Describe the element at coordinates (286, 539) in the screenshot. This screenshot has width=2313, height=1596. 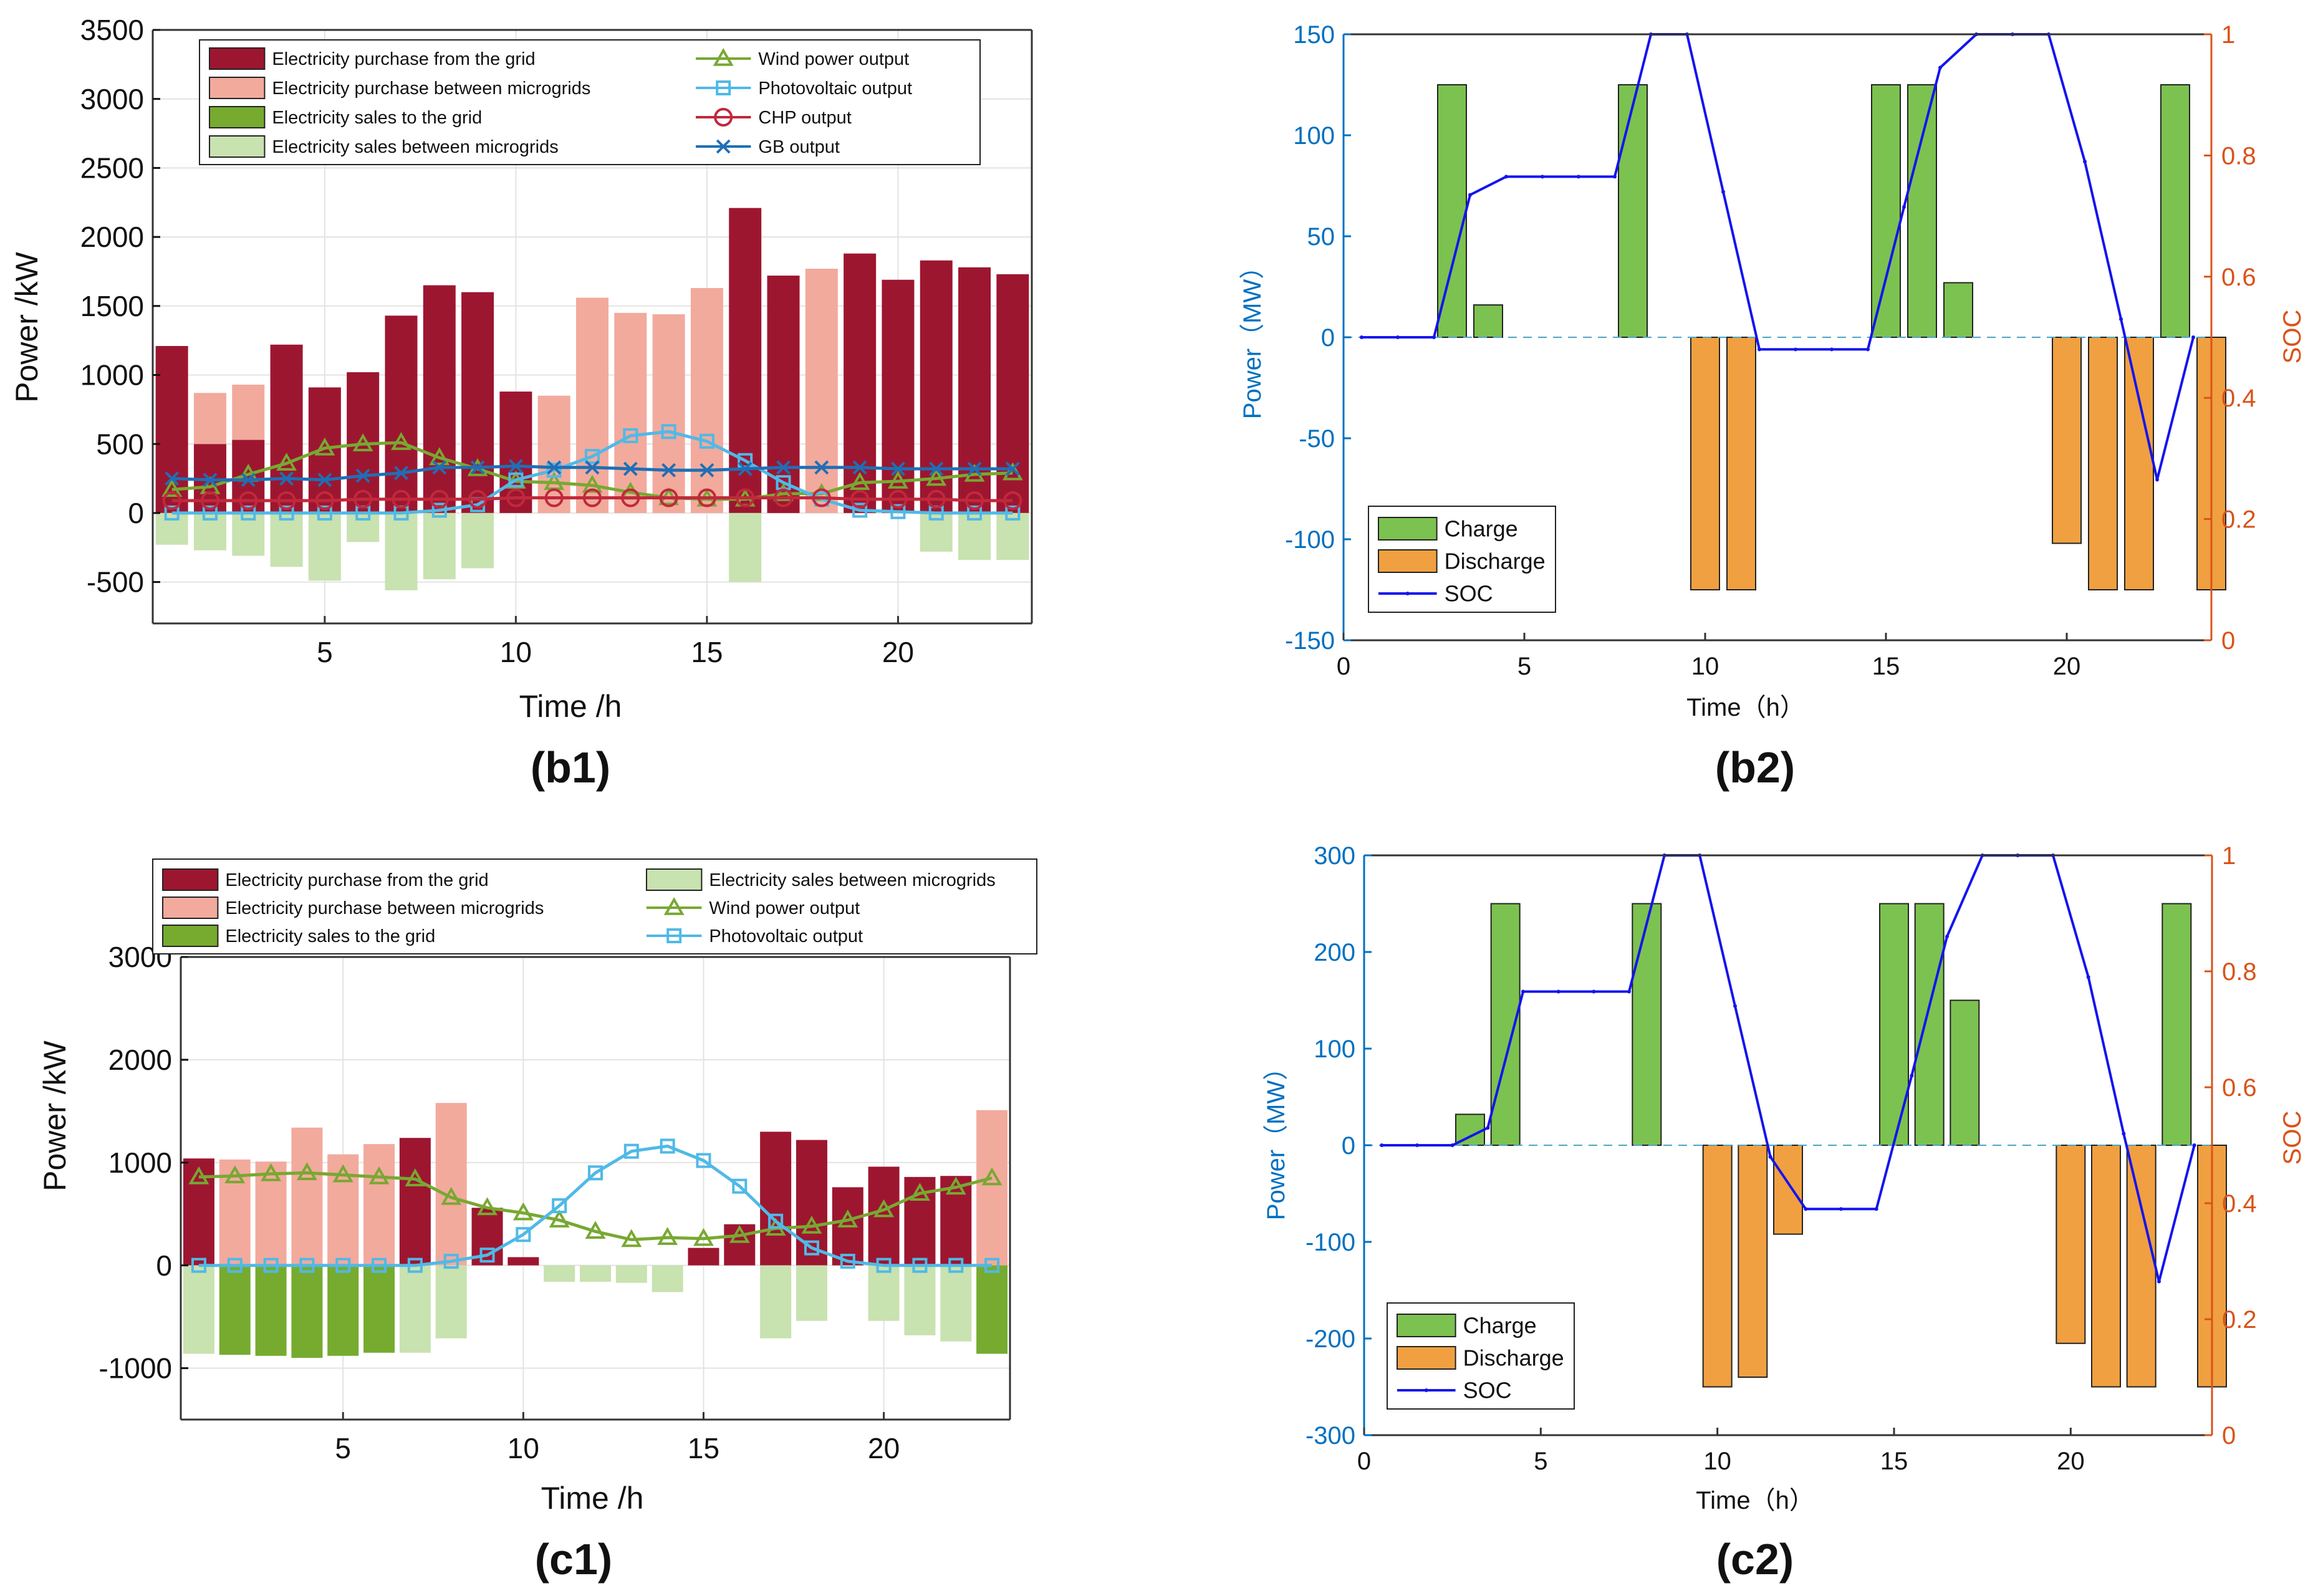
I see `bar-b1-s3-x4` at that location.